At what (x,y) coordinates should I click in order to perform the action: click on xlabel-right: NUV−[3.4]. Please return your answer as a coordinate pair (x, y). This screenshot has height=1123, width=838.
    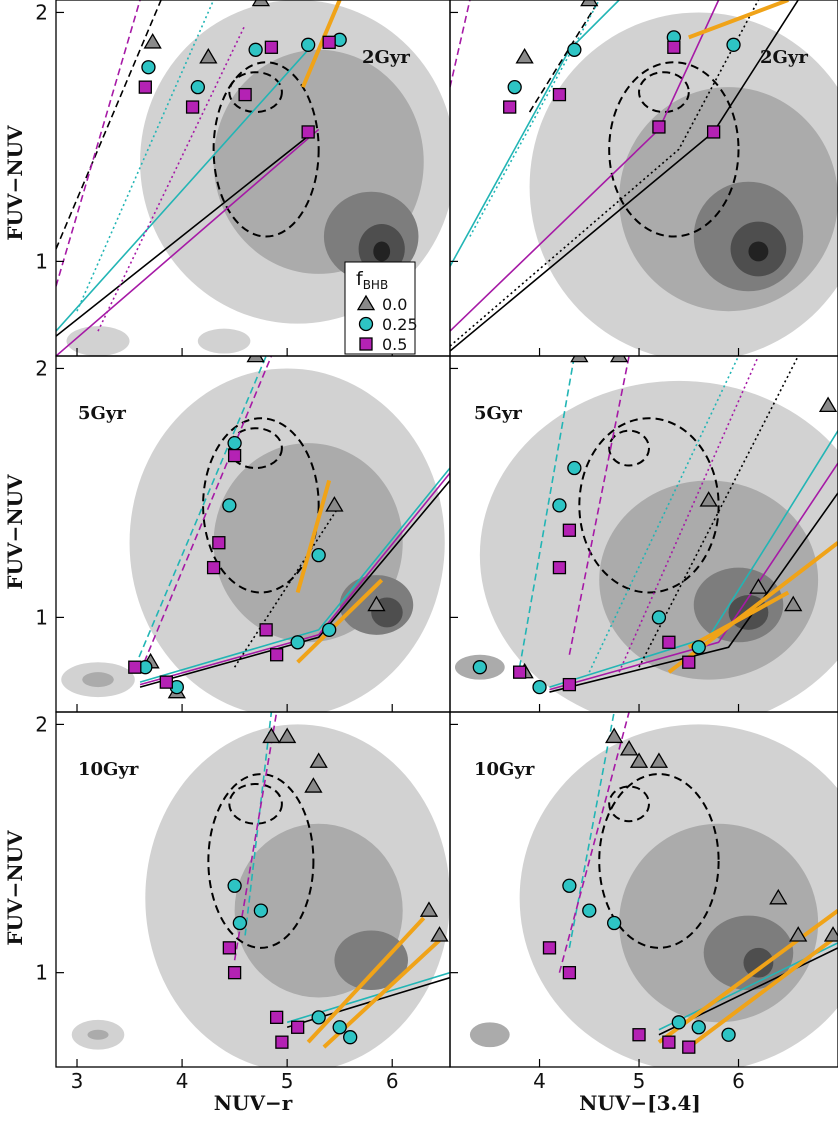
    Looking at the image, I should click on (640, 1103).